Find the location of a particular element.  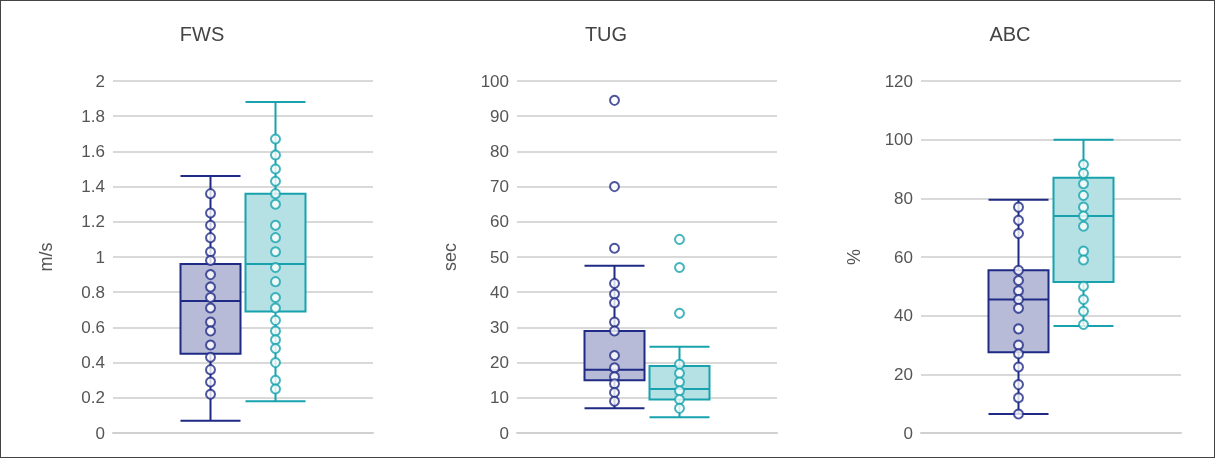

y-axis-title: % is located at coordinates (854, 257).